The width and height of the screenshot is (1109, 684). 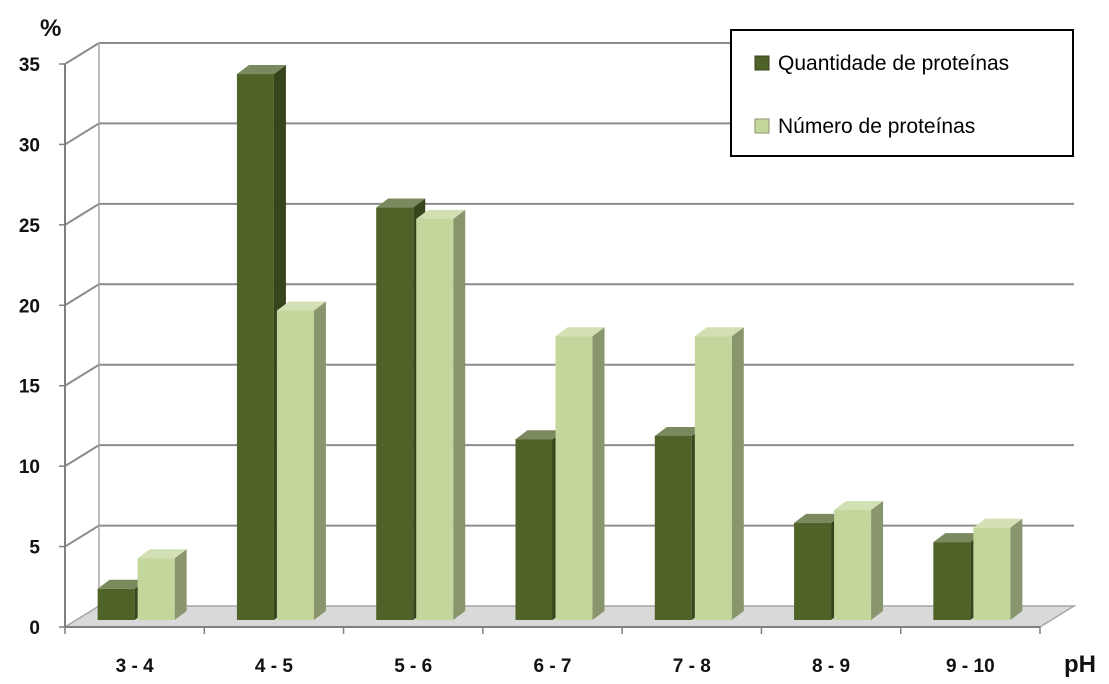 I want to click on y-tick-label: 25, so click(x=30, y=226).